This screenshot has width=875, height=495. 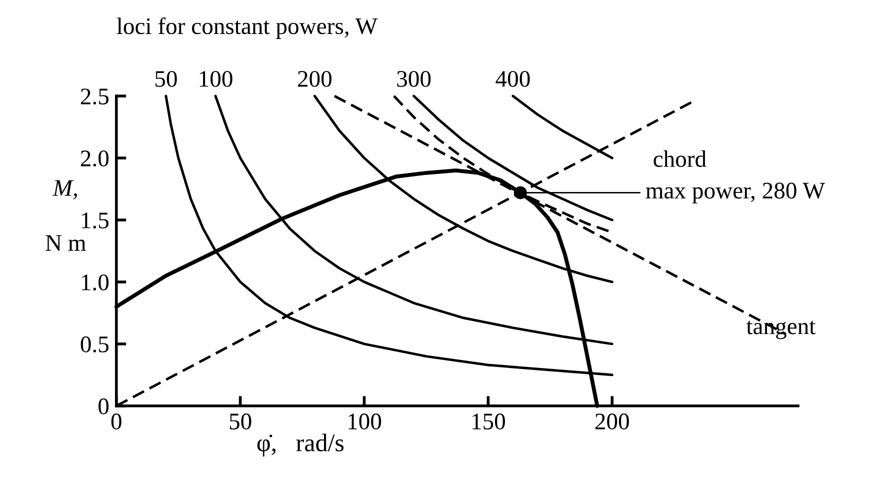 What do you see at coordinates (94, 96) in the screenshot?
I see `y-tick-label: 2.5` at bounding box center [94, 96].